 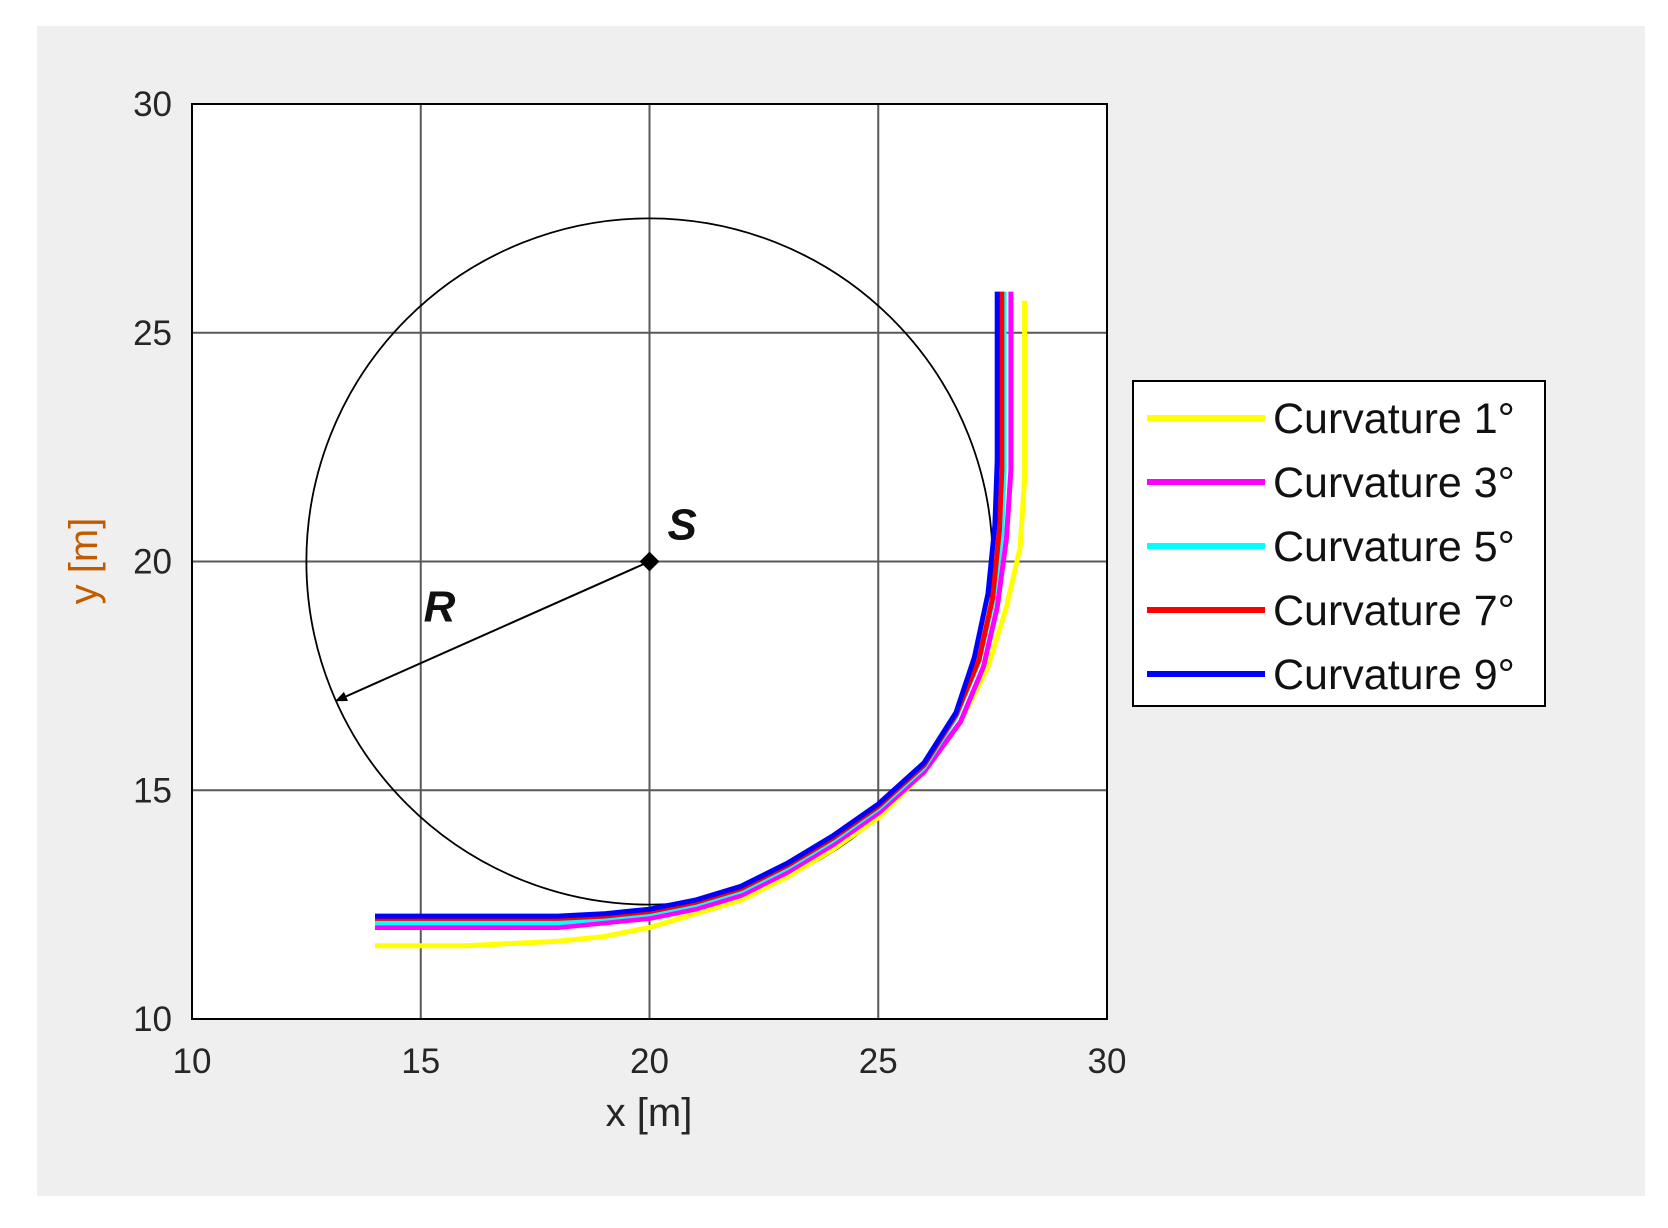 I want to click on y-tick-label: 15, so click(x=152, y=790).